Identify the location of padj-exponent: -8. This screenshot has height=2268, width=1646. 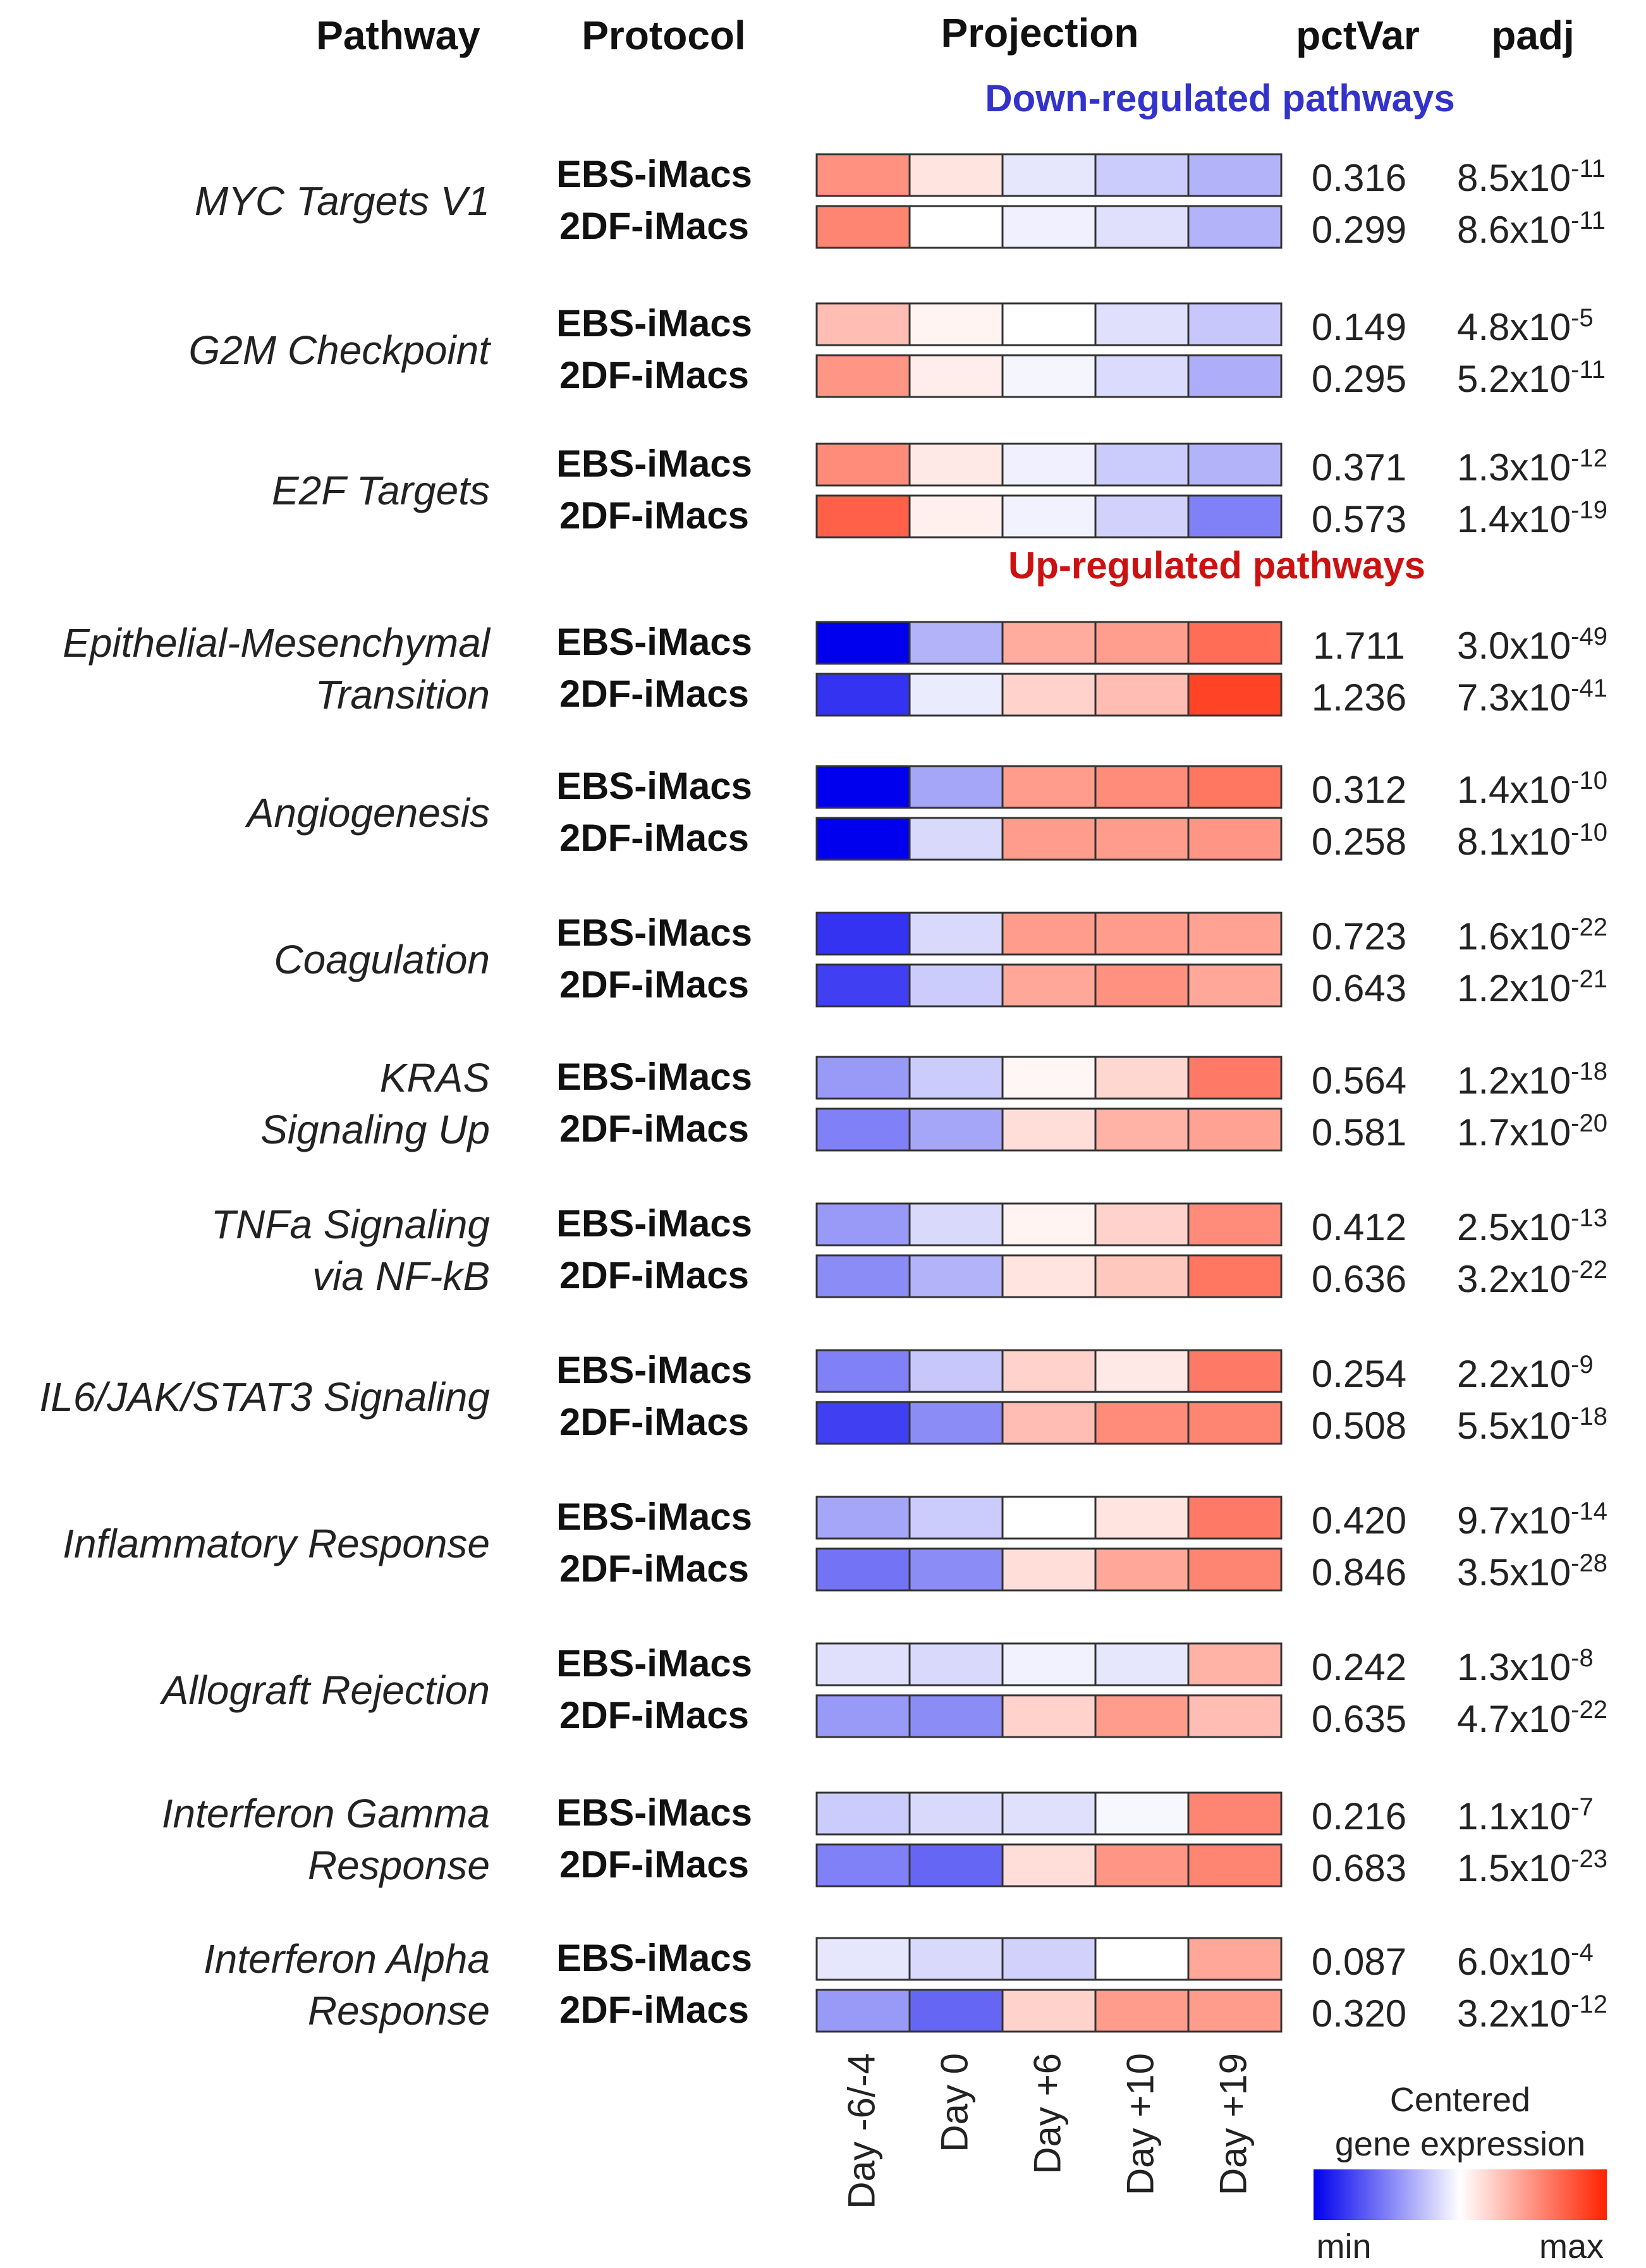
(1582, 1658).